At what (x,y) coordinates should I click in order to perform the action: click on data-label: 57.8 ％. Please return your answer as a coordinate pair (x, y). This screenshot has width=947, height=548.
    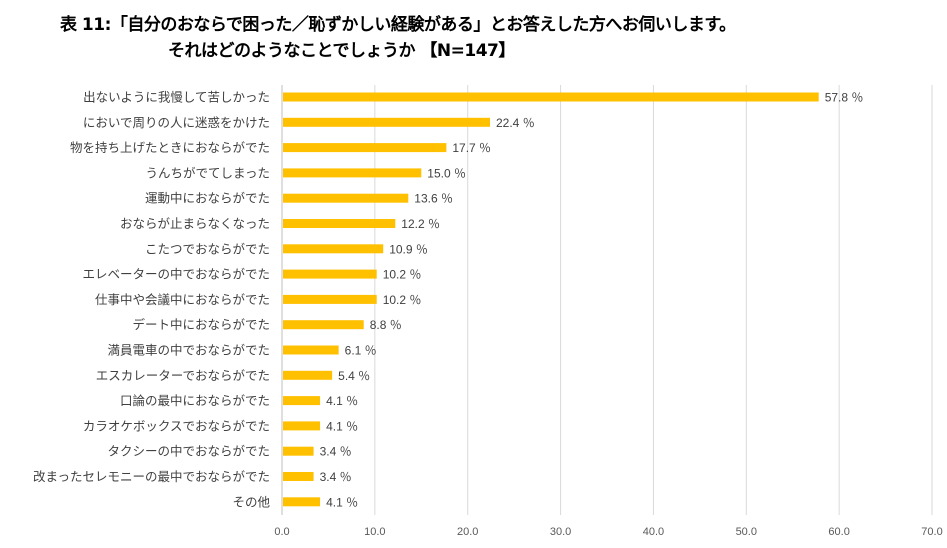
    Looking at the image, I should click on (844, 98).